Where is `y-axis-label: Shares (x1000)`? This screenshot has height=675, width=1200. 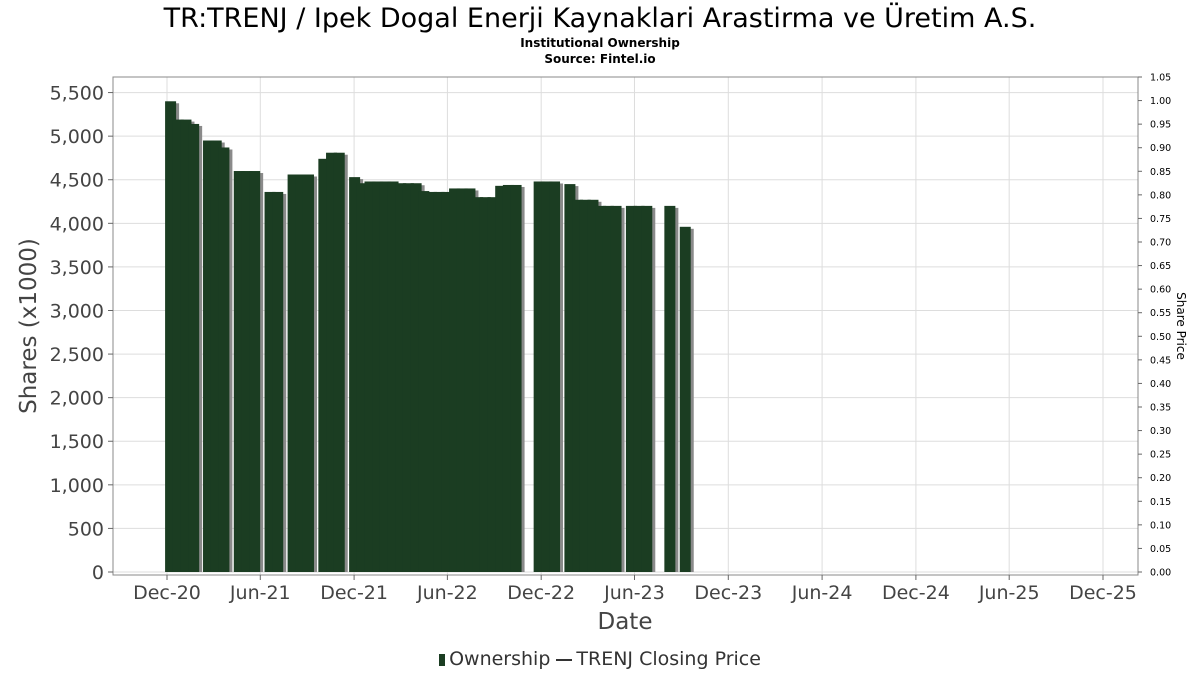
y-axis-label: Shares (x1000) is located at coordinates (29, 326).